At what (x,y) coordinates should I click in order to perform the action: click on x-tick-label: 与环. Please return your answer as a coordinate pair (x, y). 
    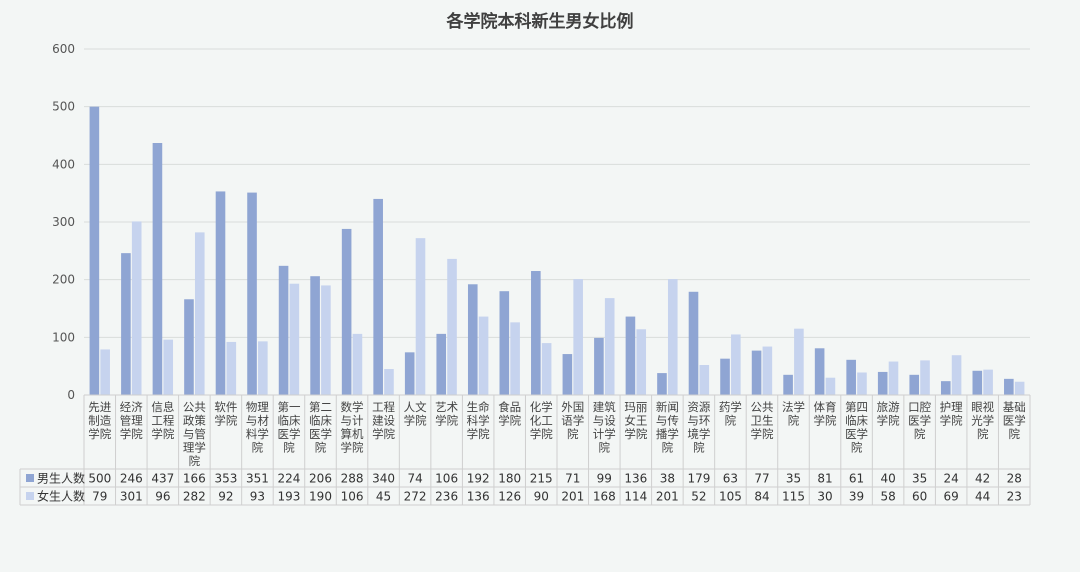
    Looking at the image, I should click on (698, 421).